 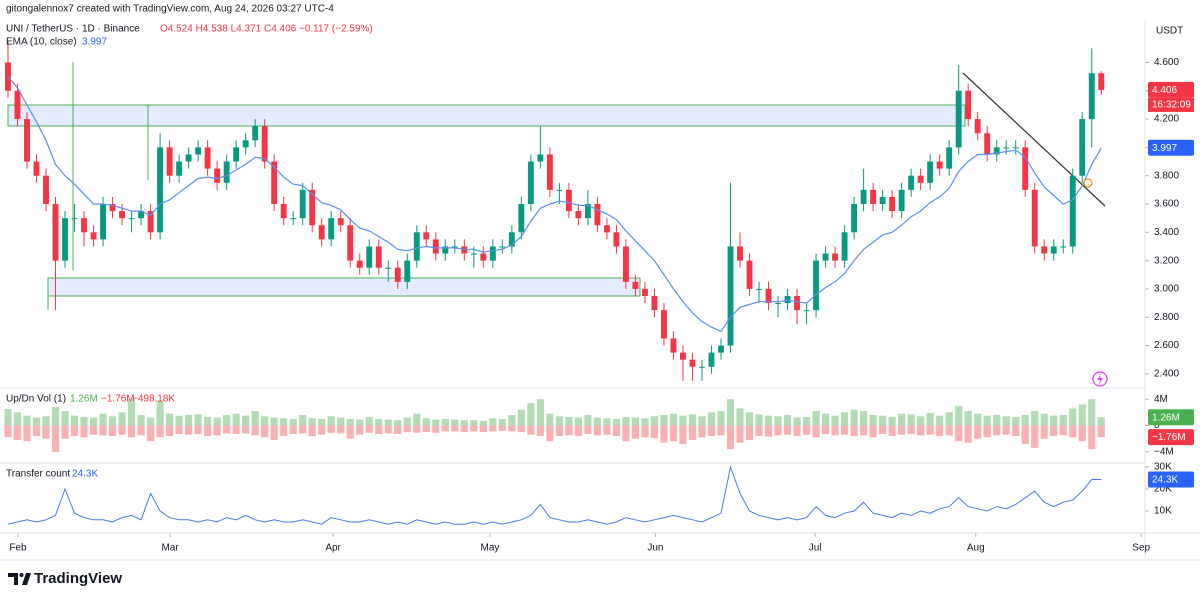 I want to click on y-tick-label: 4.200, so click(x=1166, y=119).